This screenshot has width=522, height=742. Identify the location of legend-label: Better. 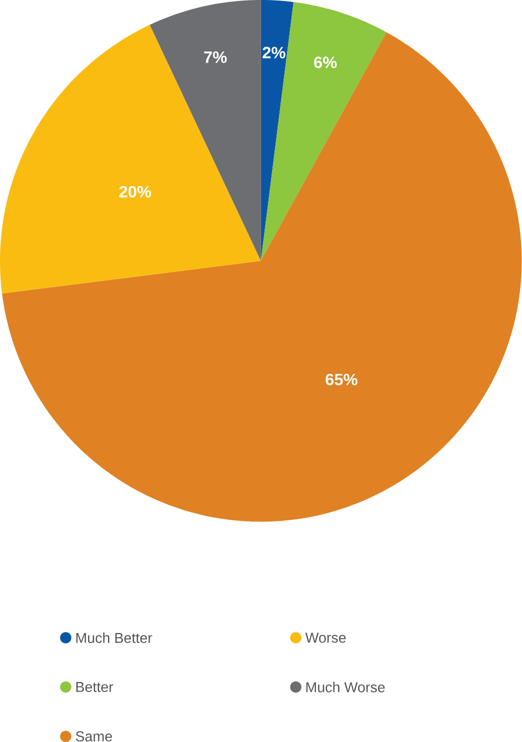
(95, 687).